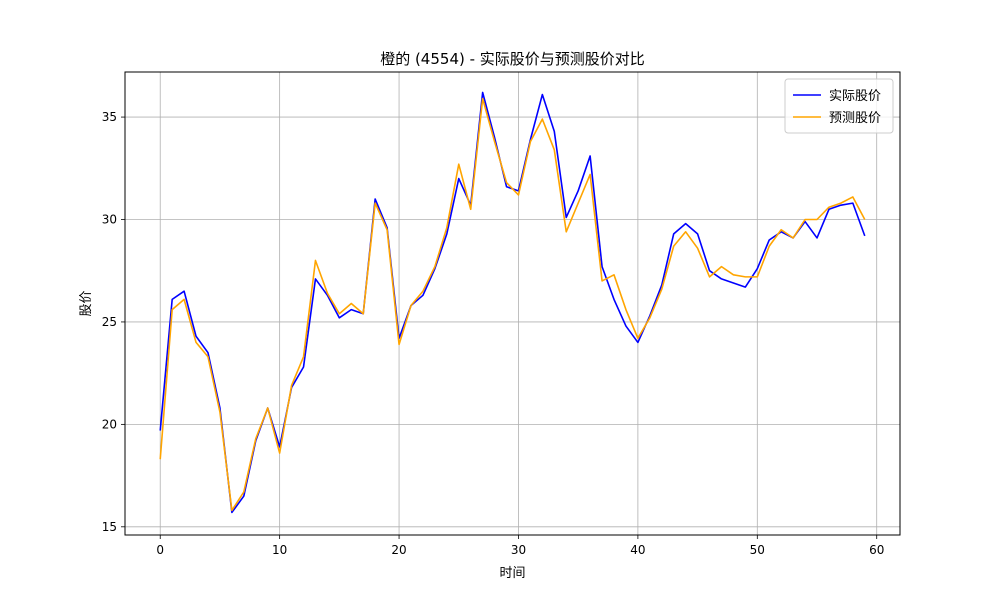 Image resolution: width=1000 pixels, height=600 pixels. What do you see at coordinates (757, 550) in the screenshot?
I see `x-tick-label: 50` at bounding box center [757, 550].